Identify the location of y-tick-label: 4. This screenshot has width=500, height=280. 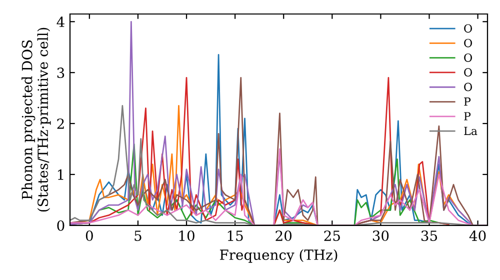
(60, 21).